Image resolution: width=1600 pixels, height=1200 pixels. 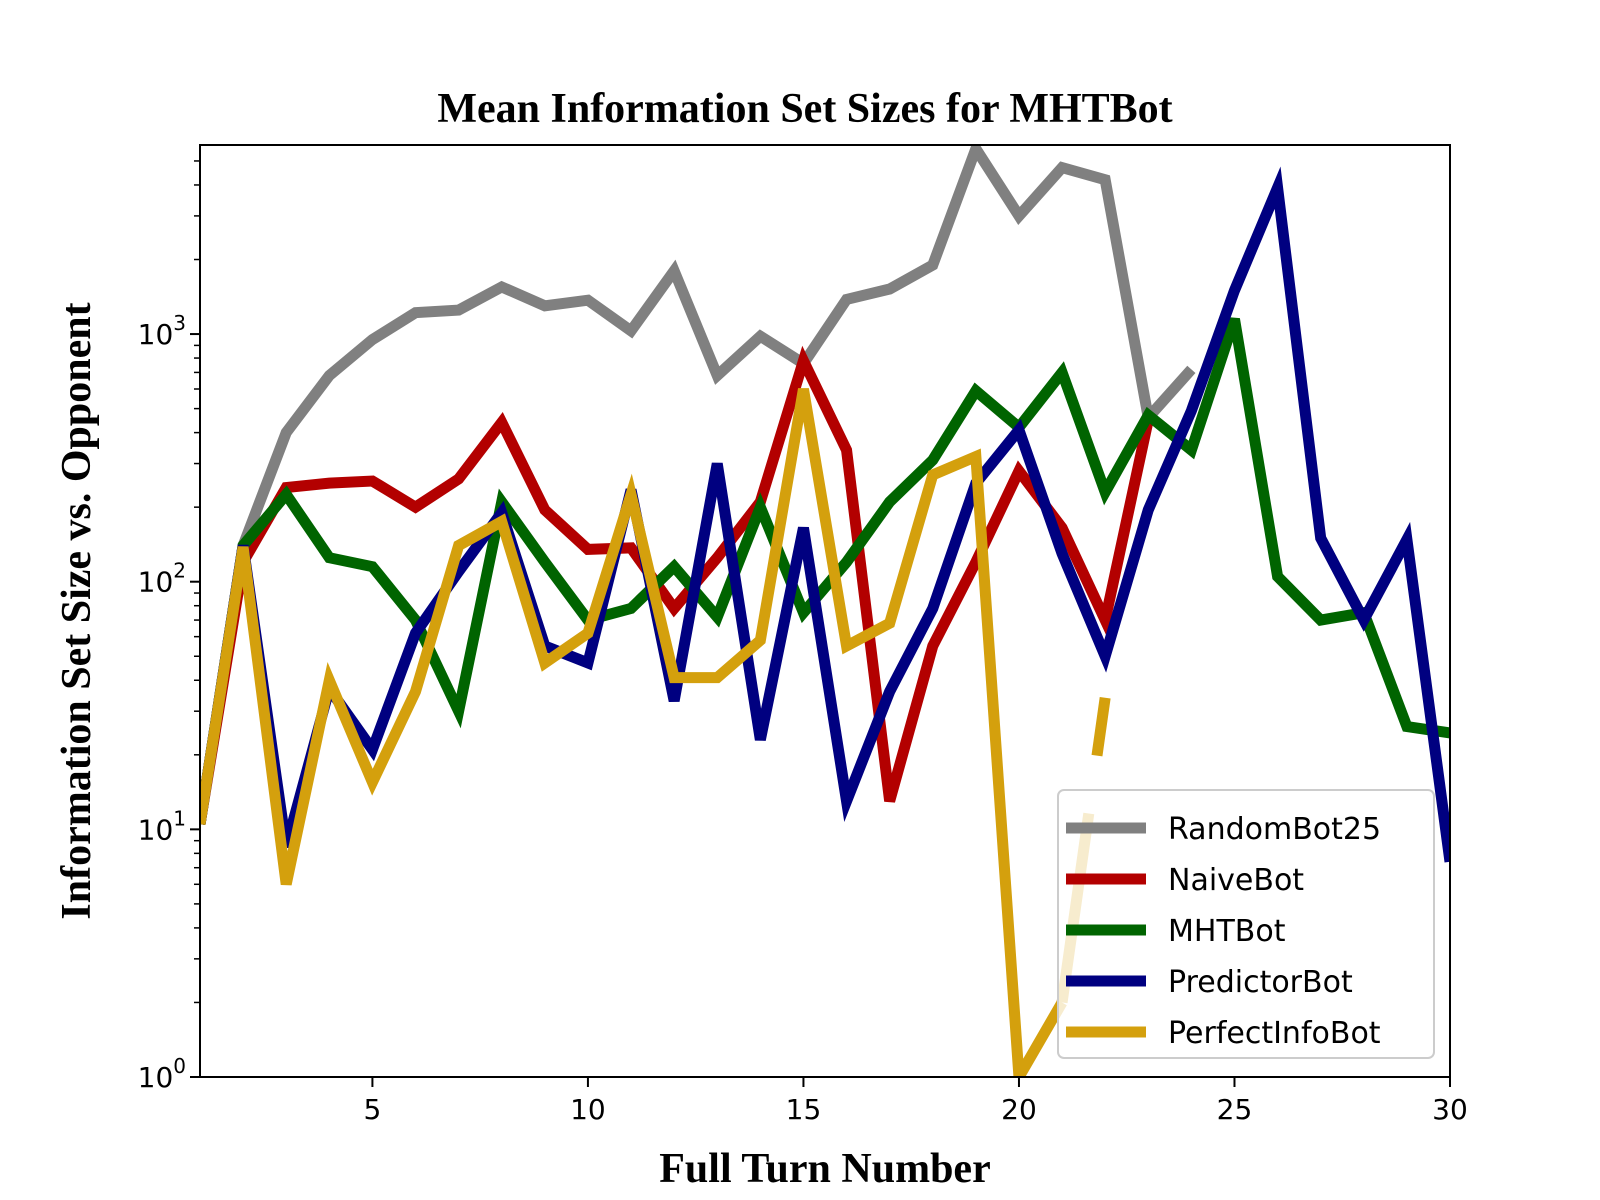 I want to click on y-tick-label: 10³, so click(x=162, y=331).